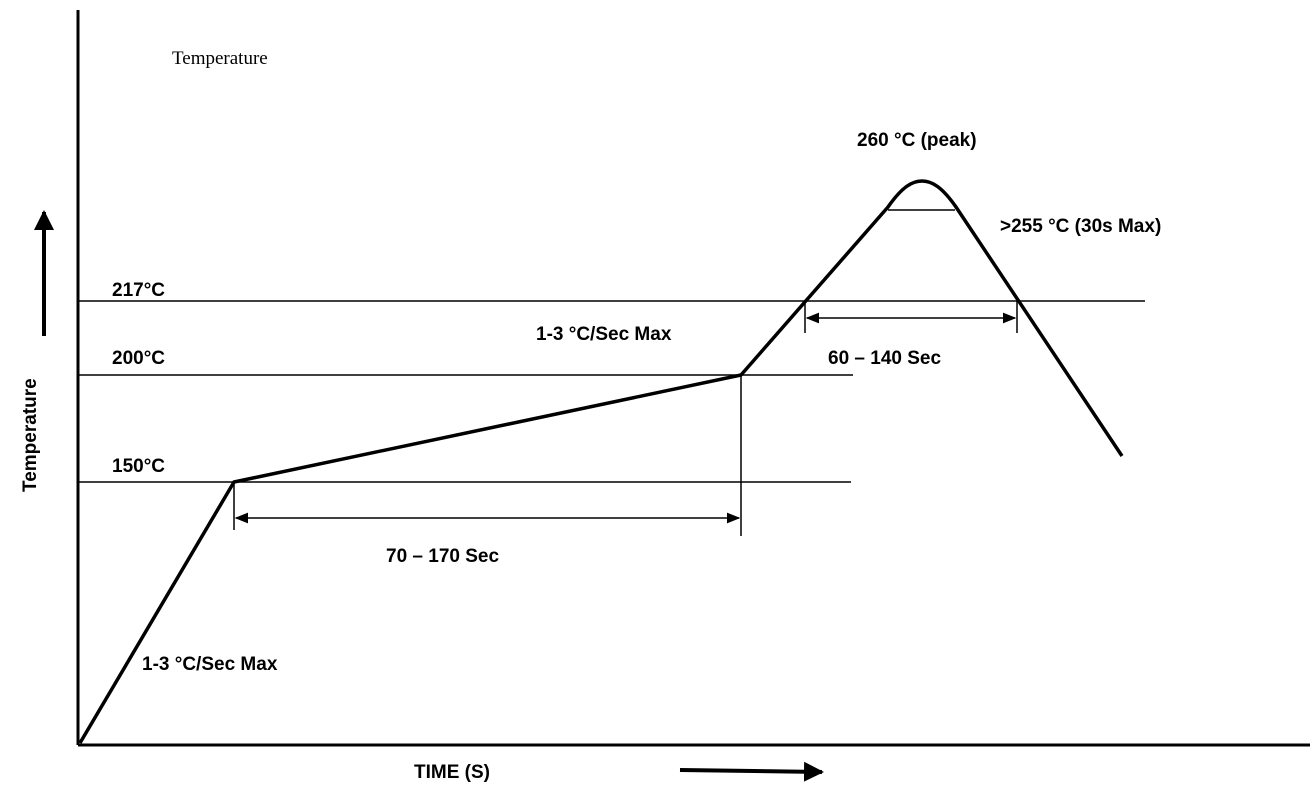  What do you see at coordinates (604, 334) in the screenshot?
I see `ramp-rate-final-label: 1-3 °C/Sec Max` at bounding box center [604, 334].